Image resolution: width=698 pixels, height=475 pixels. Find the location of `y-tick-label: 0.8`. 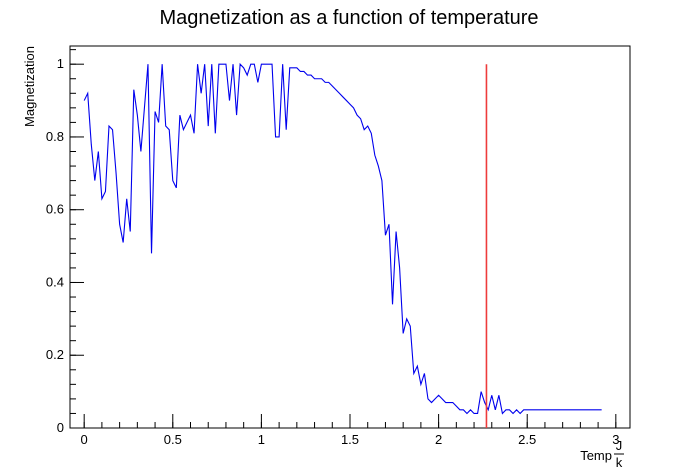

y-tick-label: 0.8 is located at coordinates (55, 136).